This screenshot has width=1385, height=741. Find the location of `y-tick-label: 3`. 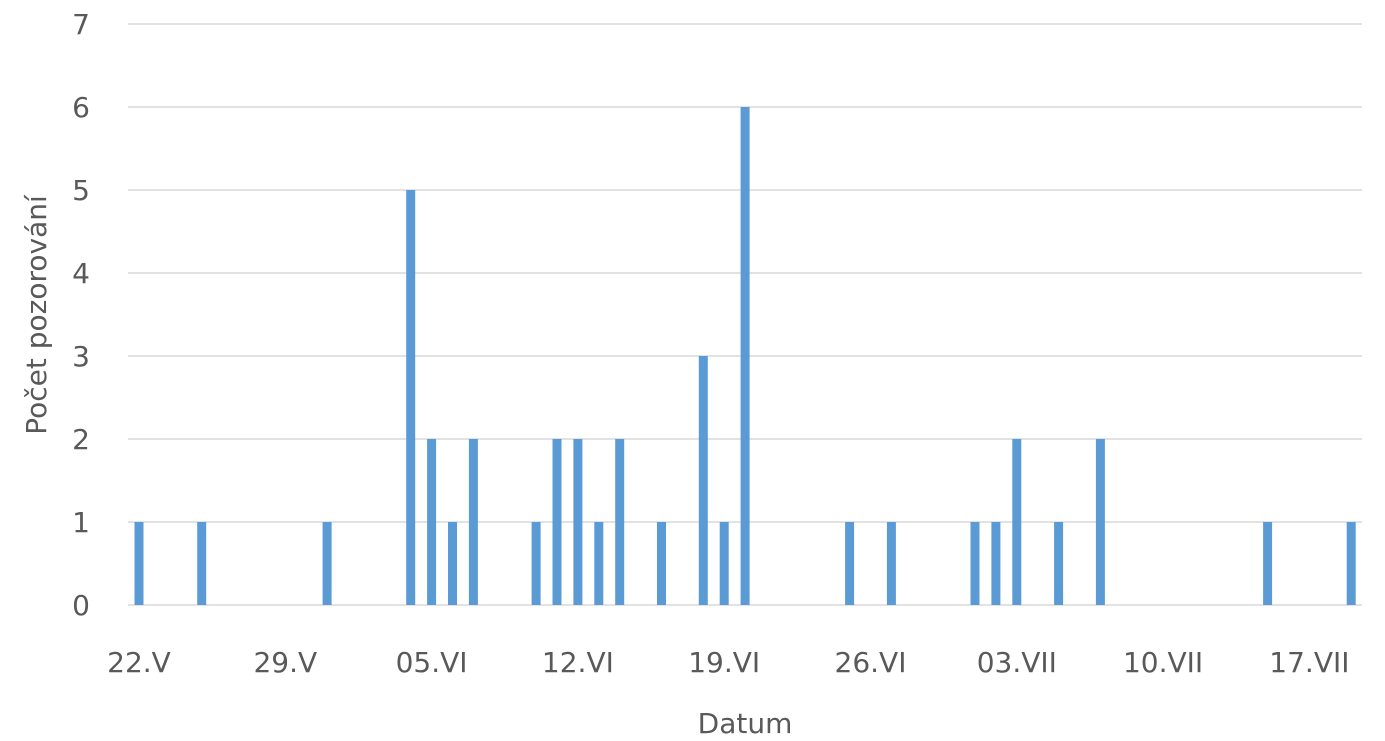

y-tick-label: 3 is located at coordinates (81, 356).